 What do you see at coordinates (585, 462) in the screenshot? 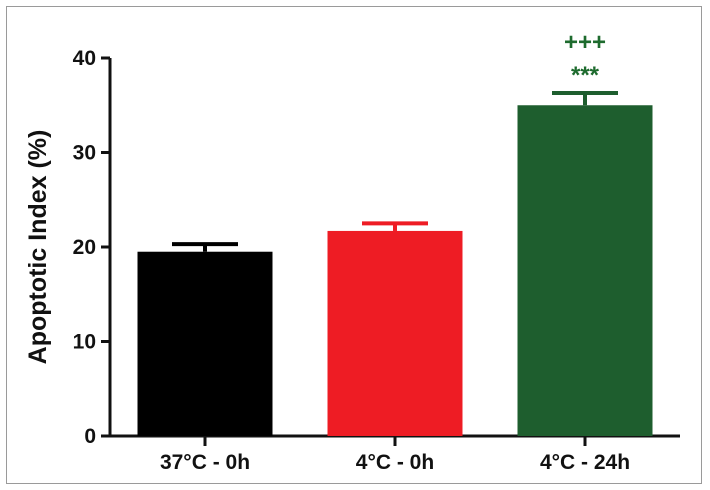
I see `x-tick-label: 4°C - 24h` at bounding box center [585, 462].